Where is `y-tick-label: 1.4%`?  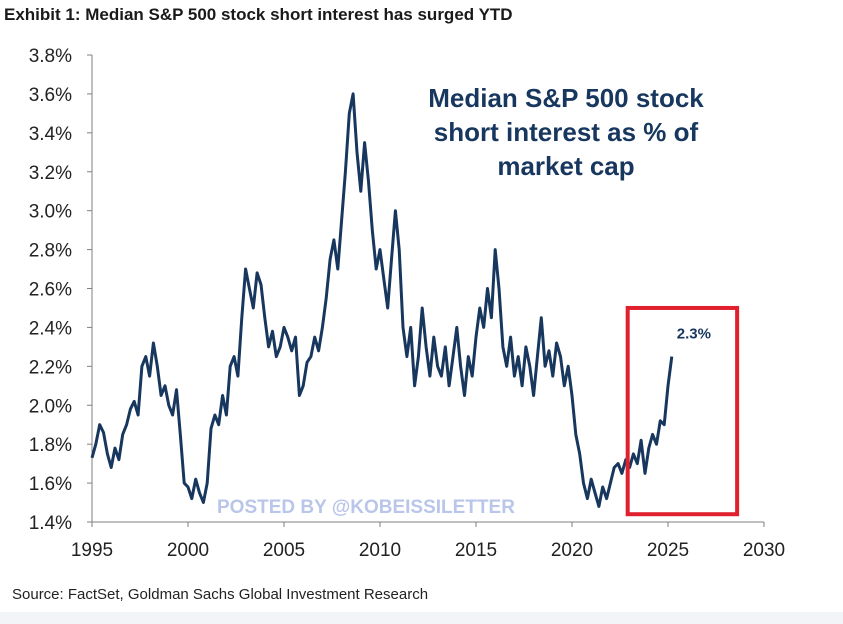 y-tick-label: 1.4% is located at coordinates (50, 523).